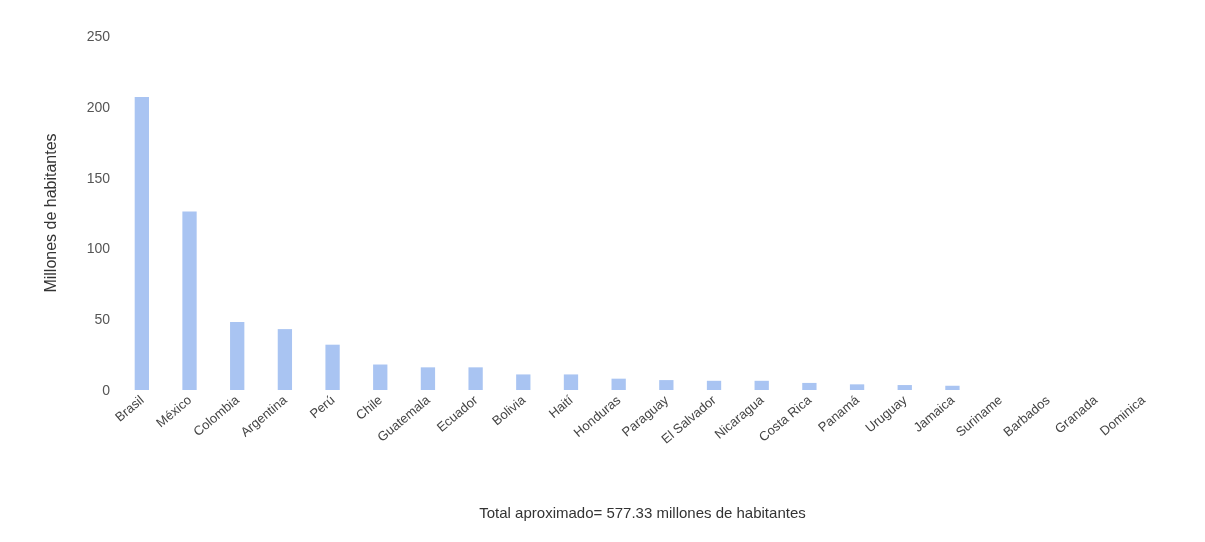  I want to click on y-tick-label: 100, so click(98, 248).